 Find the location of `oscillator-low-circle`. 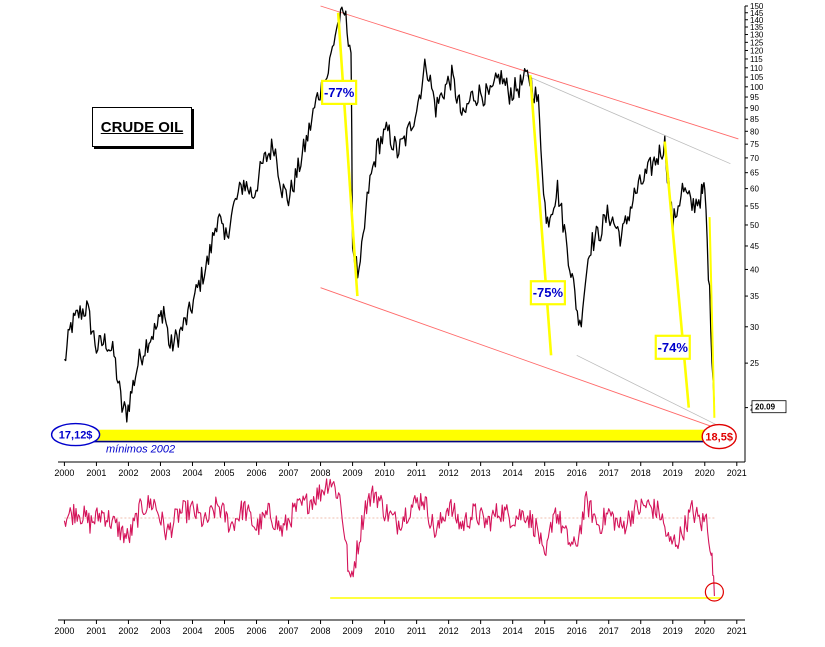

oscillator-low-circle is located at coordinates (714, 592).